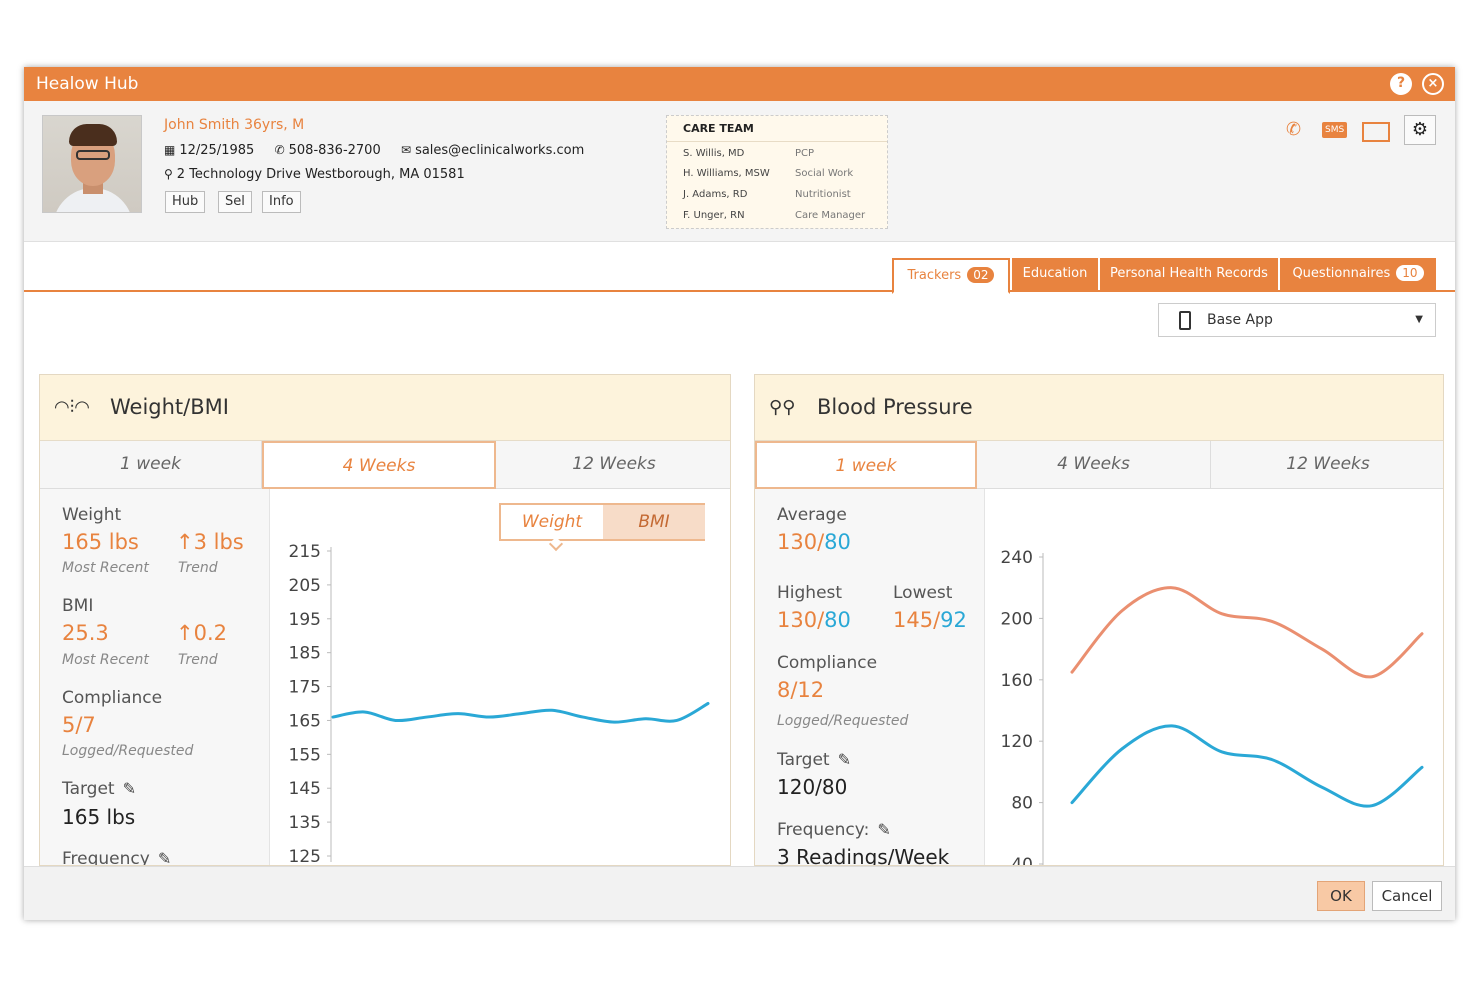 The height and width of the screenshot is (987, 1480). Describe the element at coordinates (217, 150) in the screenshot. I see `patient-dob: 12/25/1985` at that location.